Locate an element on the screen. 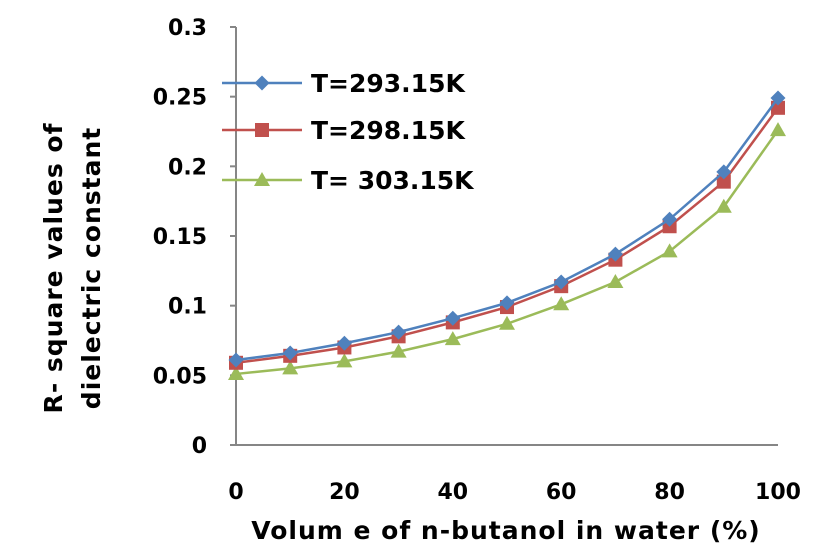  x-tick-labels: 0 20 40 60 80 100 is located at coordinates (514, 492).